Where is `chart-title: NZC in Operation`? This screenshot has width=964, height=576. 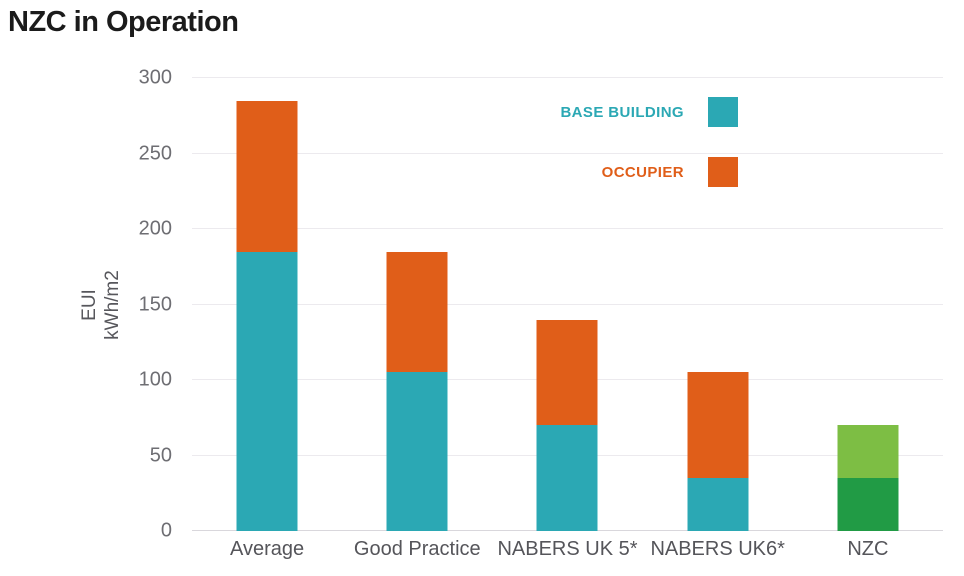 chart-title: NZC in Operation is located at coordinates (123, 22).